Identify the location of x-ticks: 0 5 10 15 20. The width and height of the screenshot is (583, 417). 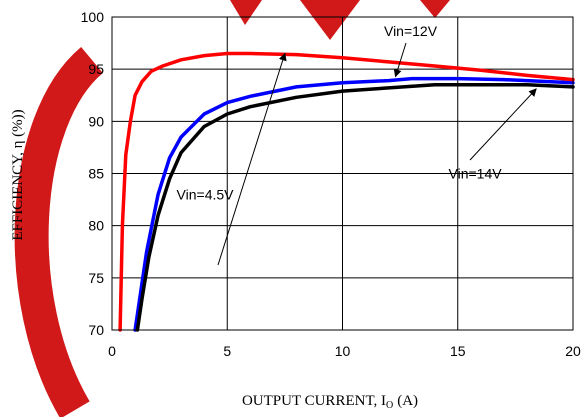
(344, 351).